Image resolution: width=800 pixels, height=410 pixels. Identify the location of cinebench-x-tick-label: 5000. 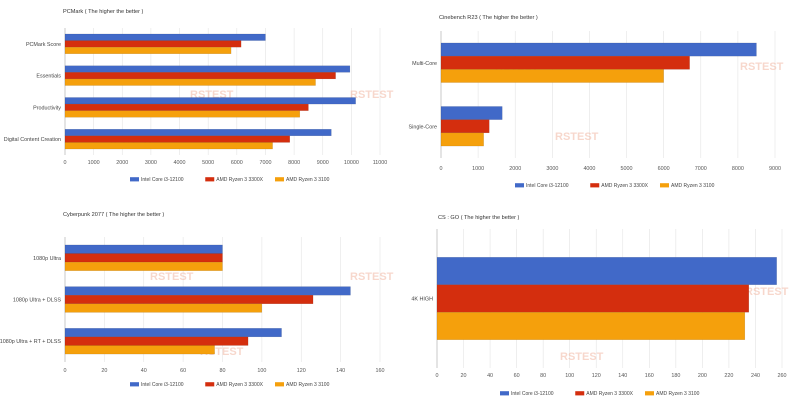
(627, 169).